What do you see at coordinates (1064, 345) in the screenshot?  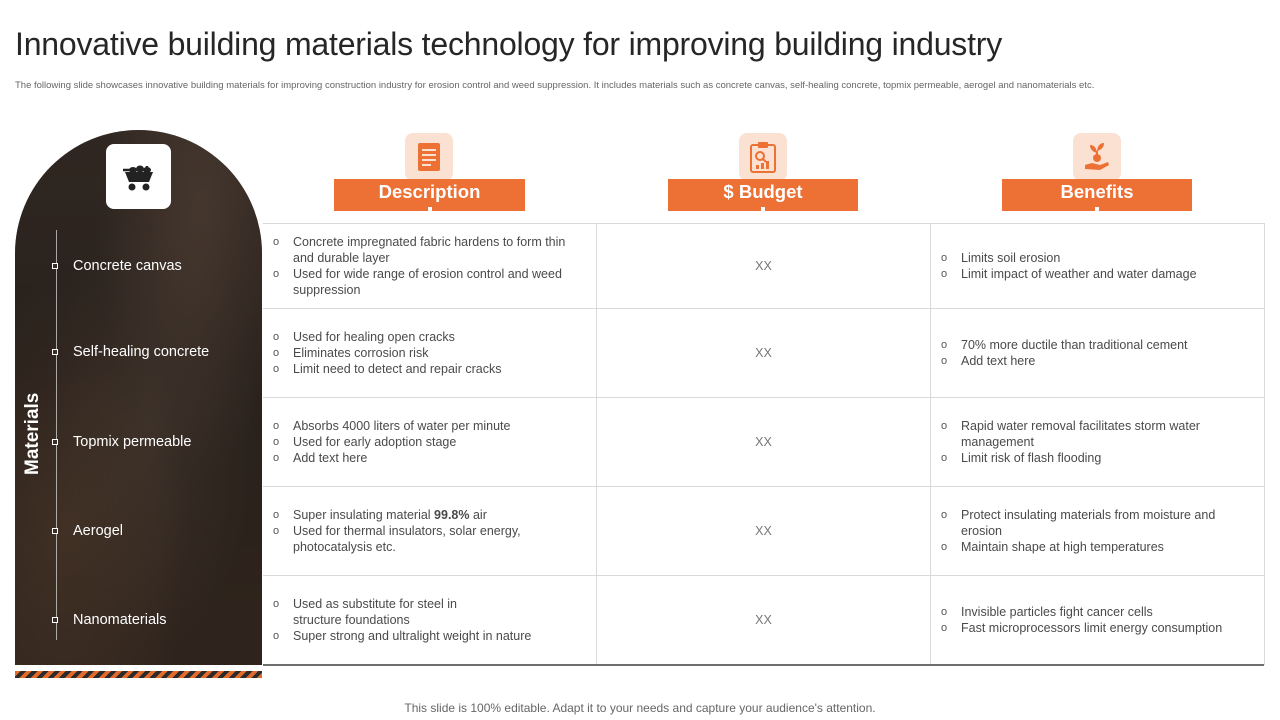 I see `list-item: 70% more ductile than traditional cement` at bounding box center [1064, 345].